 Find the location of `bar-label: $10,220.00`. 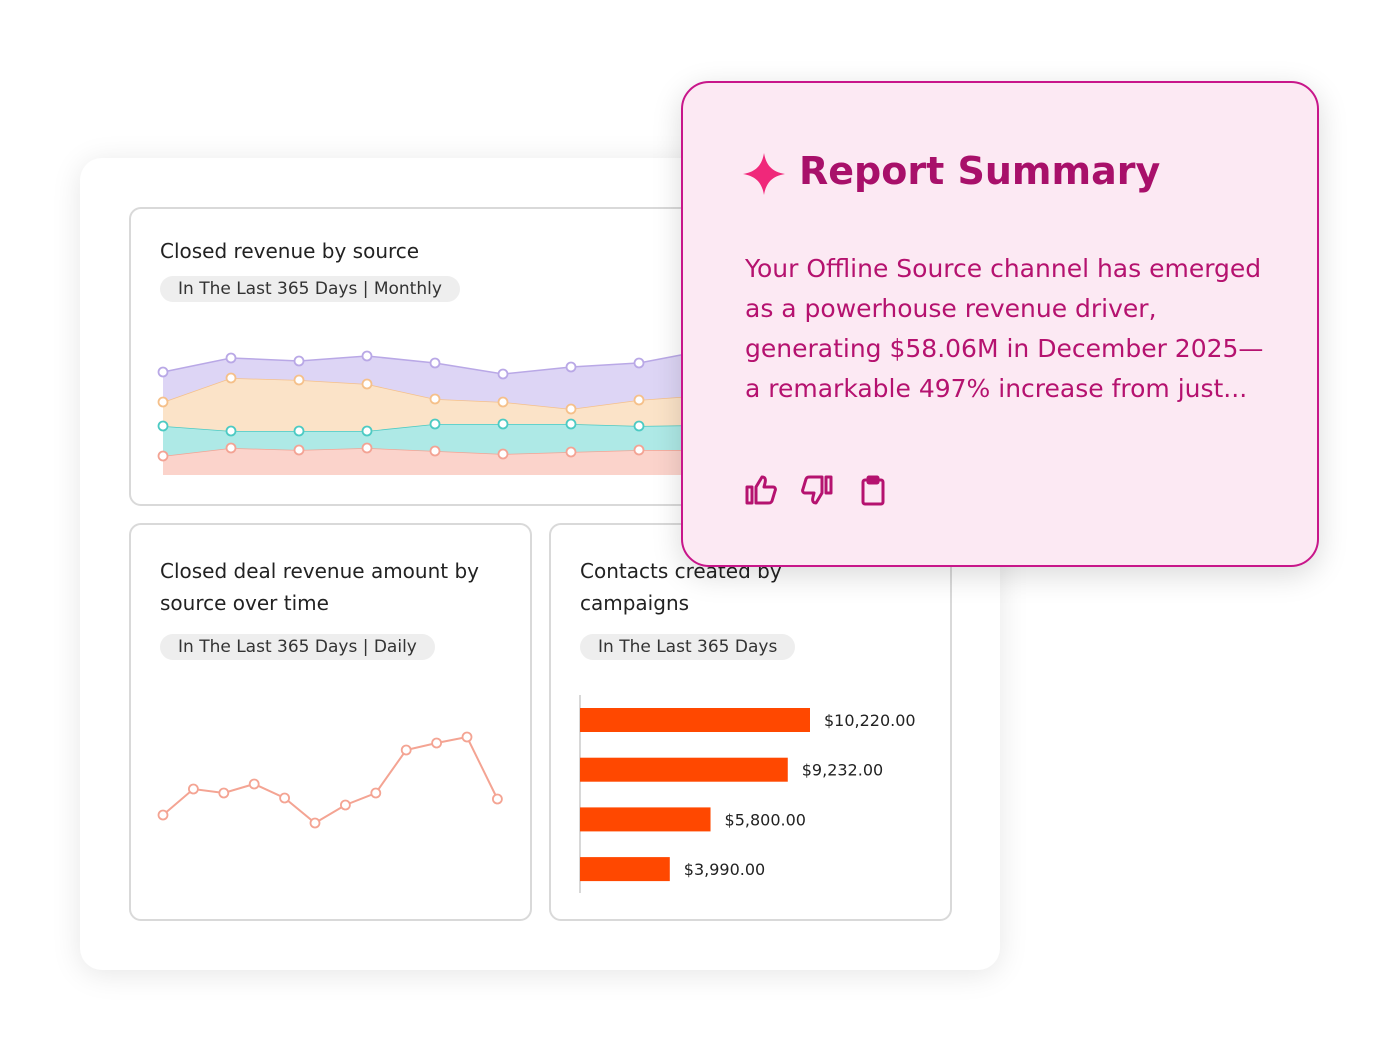

bar-label: $10,220.00 is located at coordinates (870, 720).